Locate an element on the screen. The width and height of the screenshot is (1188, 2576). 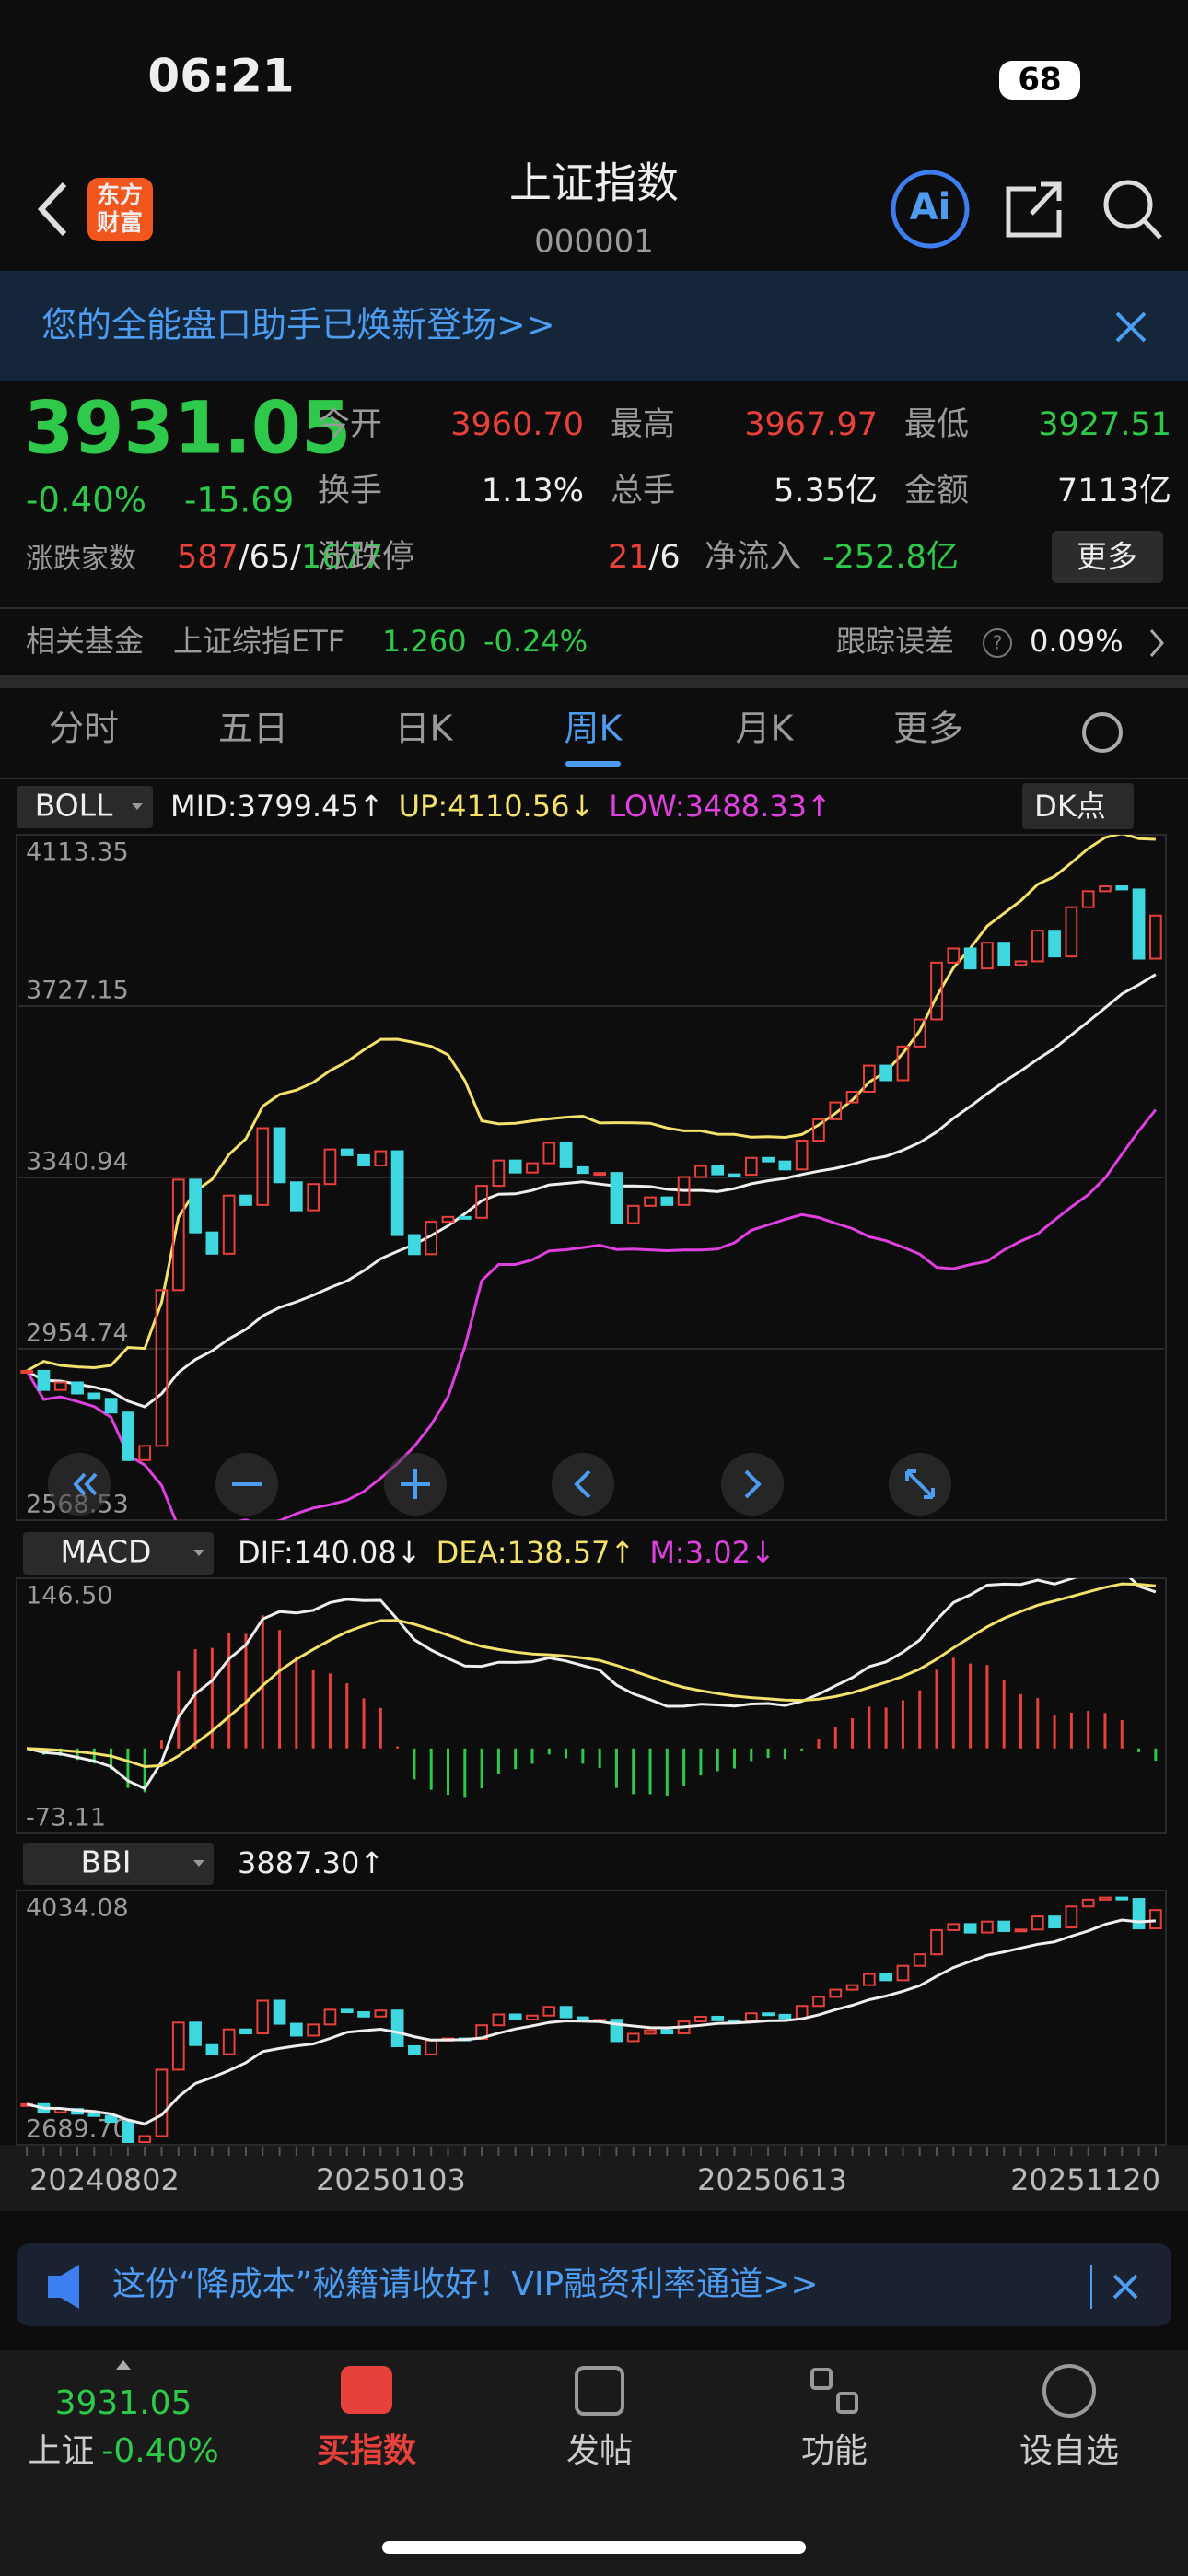
fund-label: 相关基金 is located at coordinates (85, 641).